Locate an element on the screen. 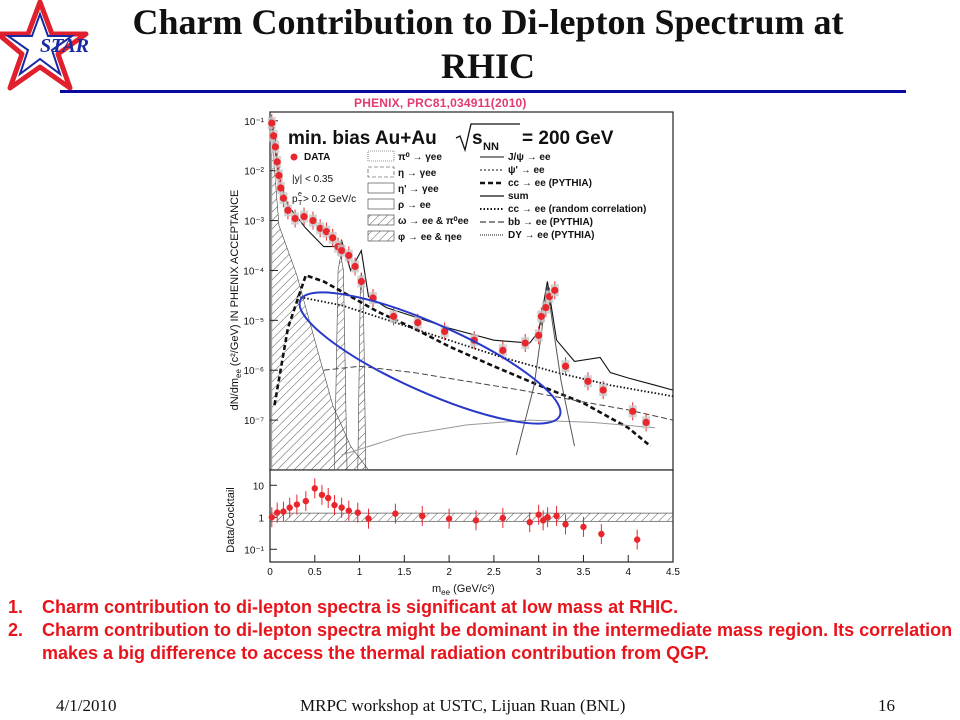 The width and height of the screenshot is (960, 720). legend-right-label: ψ' → ee is located at coordinates (526, 170).